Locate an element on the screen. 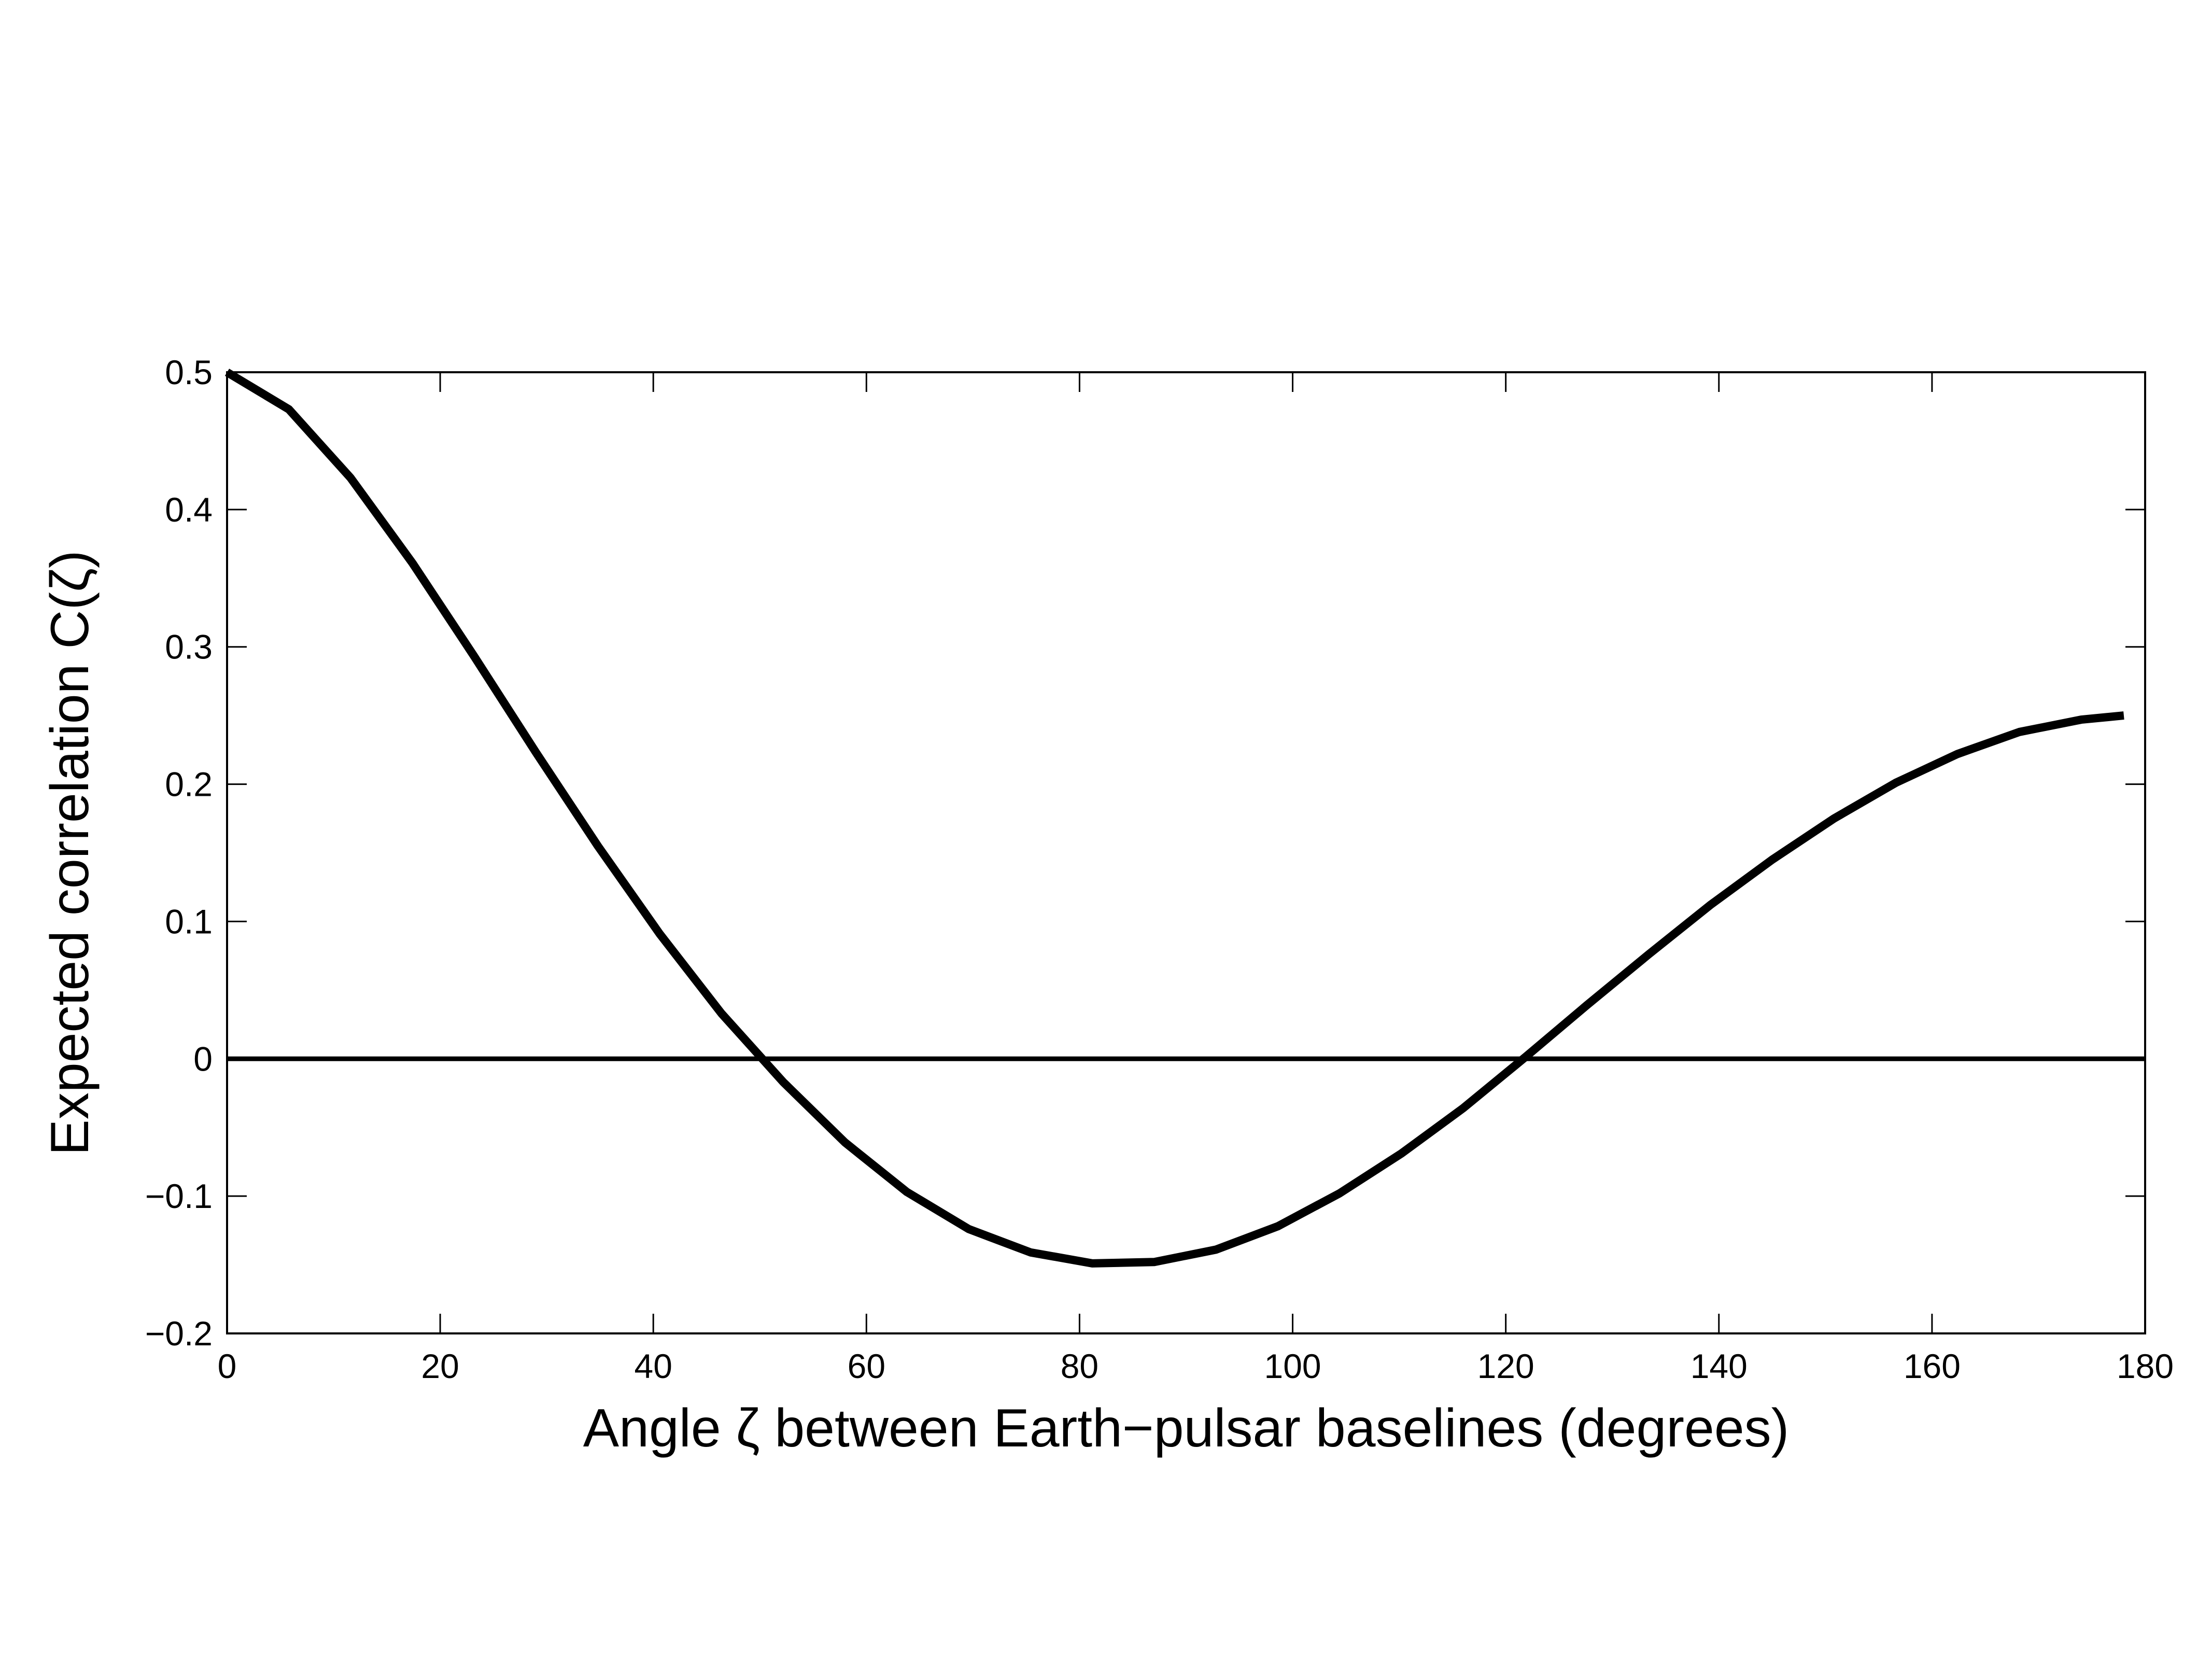 The image size is (2212, 1659). y-axis-title: Expected correlation C(ζ) is located at coordinates (70, 852).